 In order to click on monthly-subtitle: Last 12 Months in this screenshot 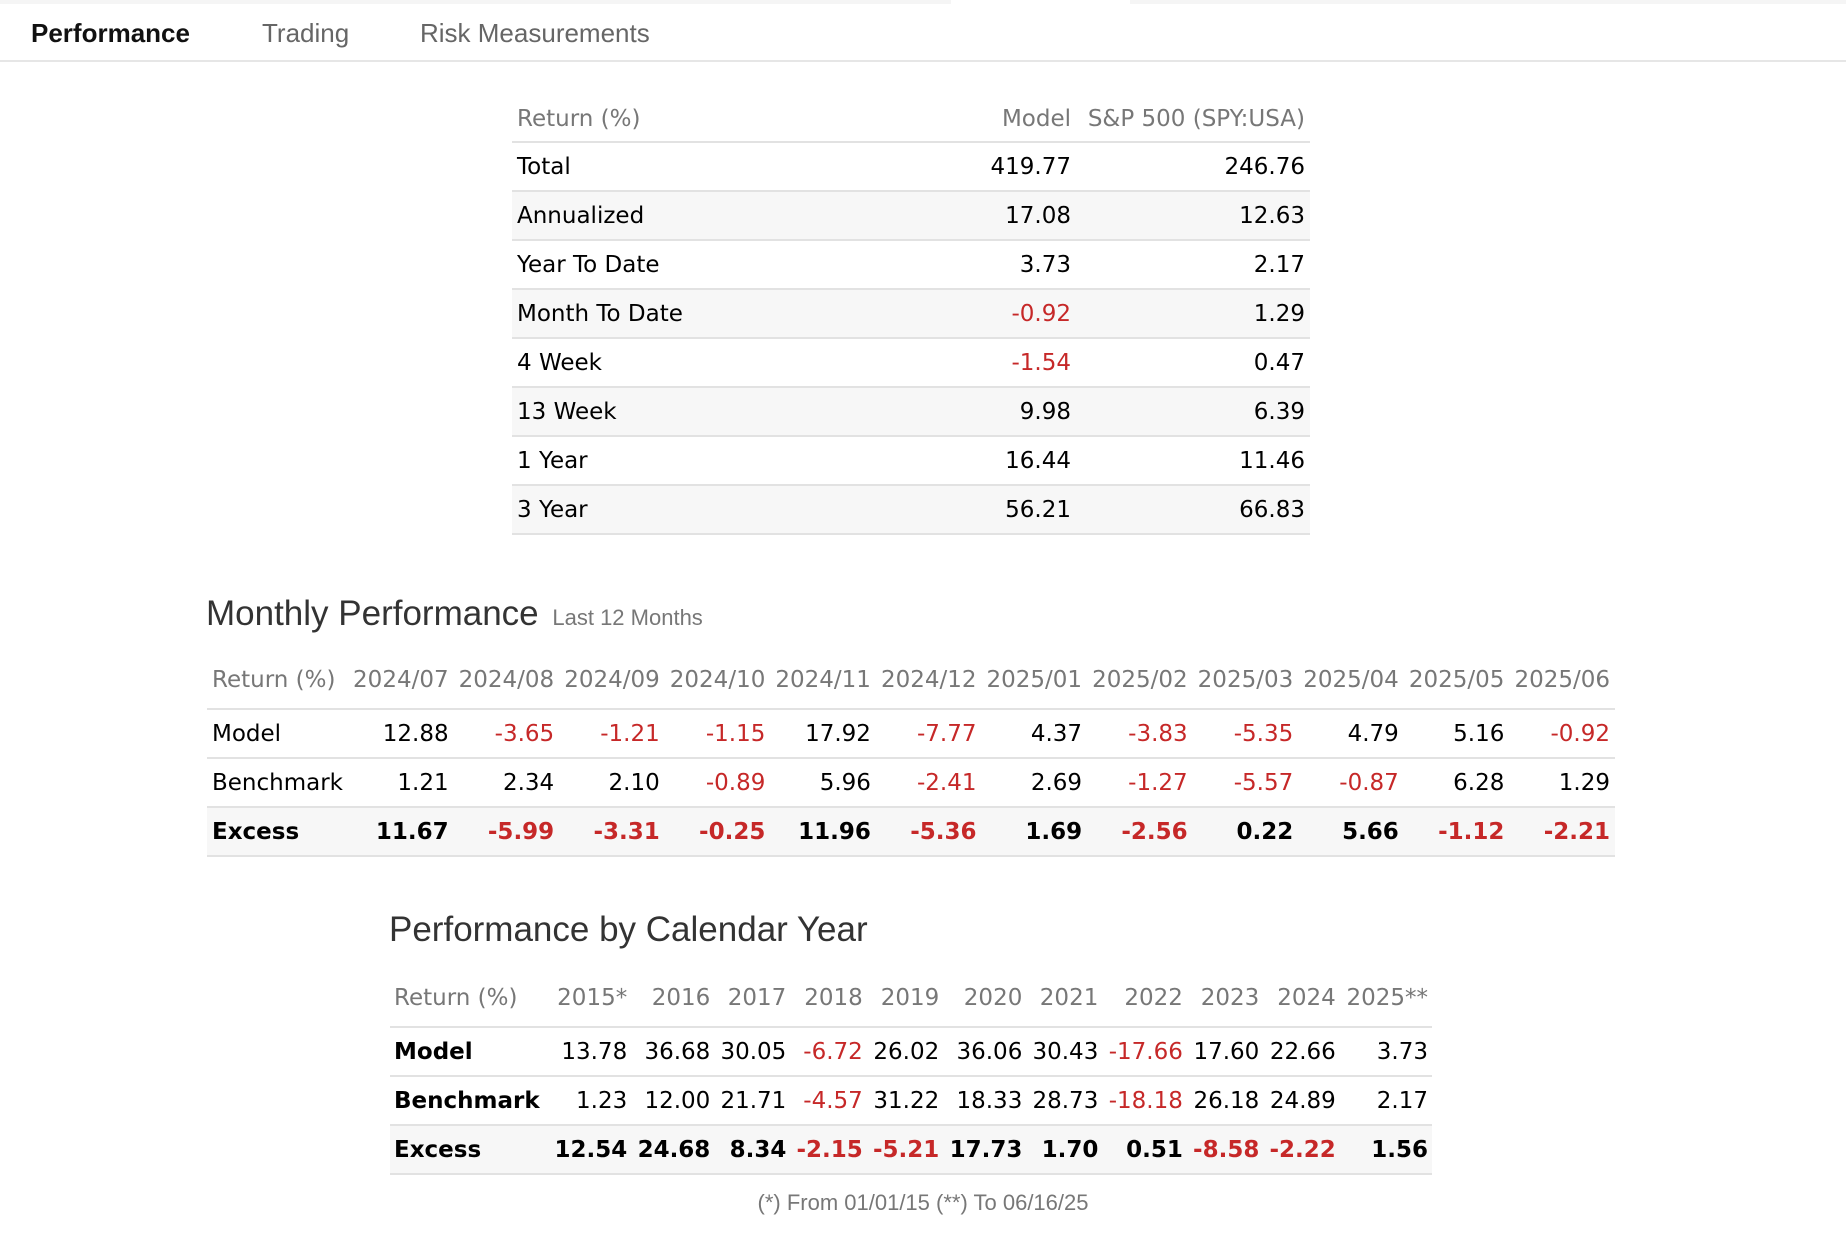, I will do `click(627, 617)`.